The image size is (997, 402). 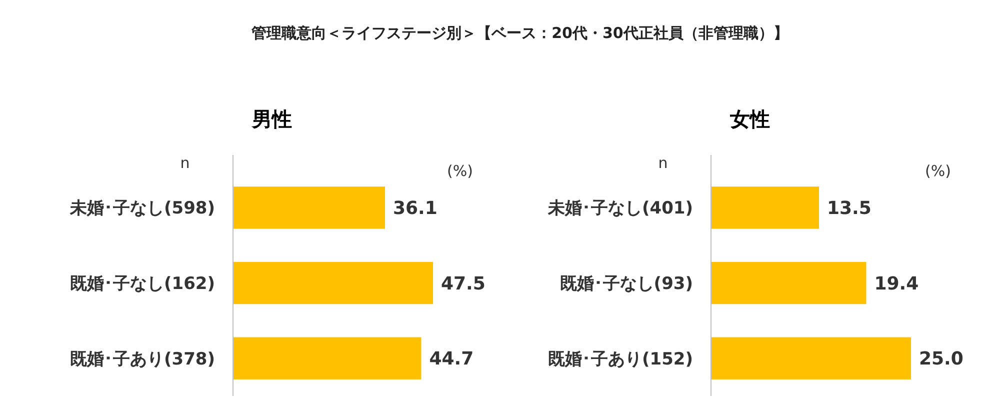 What do you see at coordinates (519, 33) in the screenshot?
I see `text: 管理職意向＜ライフステージ別＞【ベース：20代・30代正社員（非管理職）】` at bounding box center [519, 33].